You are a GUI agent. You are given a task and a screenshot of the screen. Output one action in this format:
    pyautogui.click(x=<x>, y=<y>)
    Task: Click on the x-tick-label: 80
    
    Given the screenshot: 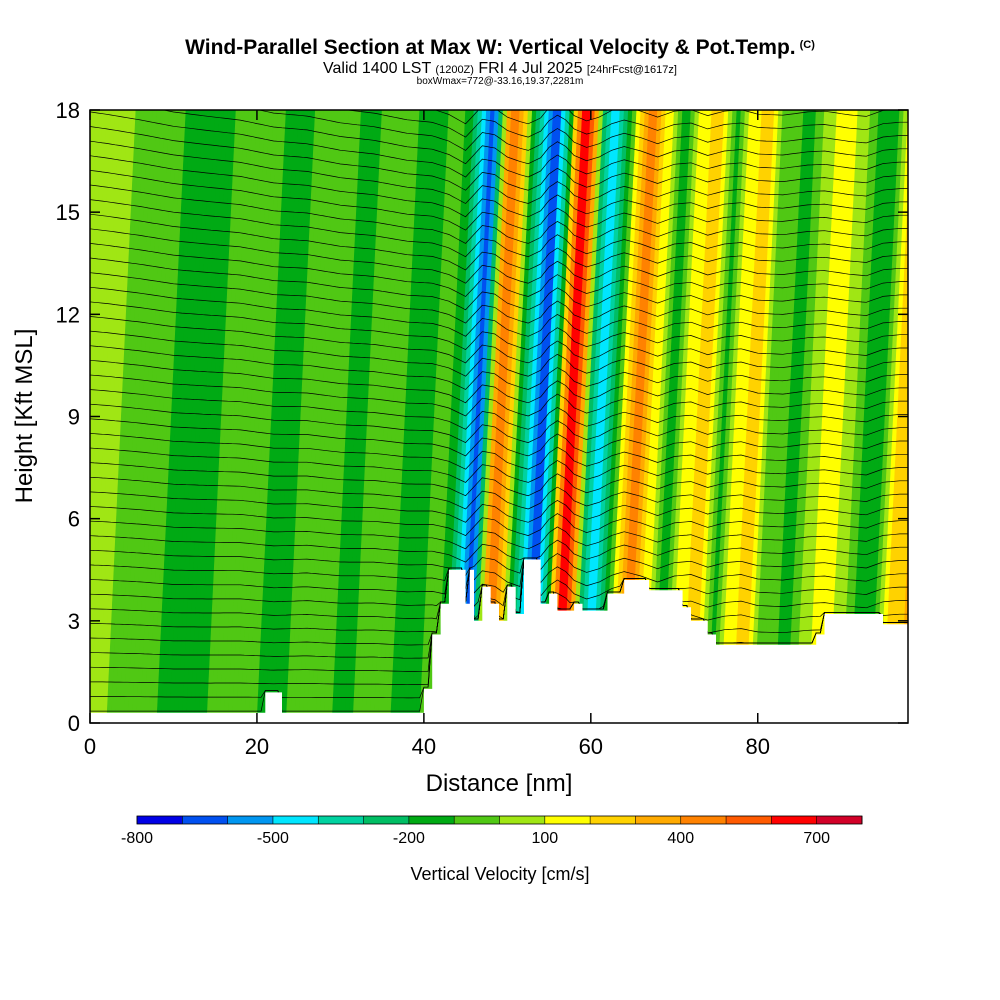 What is the action you would take?
    pyautogui.click(x=758, y=746)
    